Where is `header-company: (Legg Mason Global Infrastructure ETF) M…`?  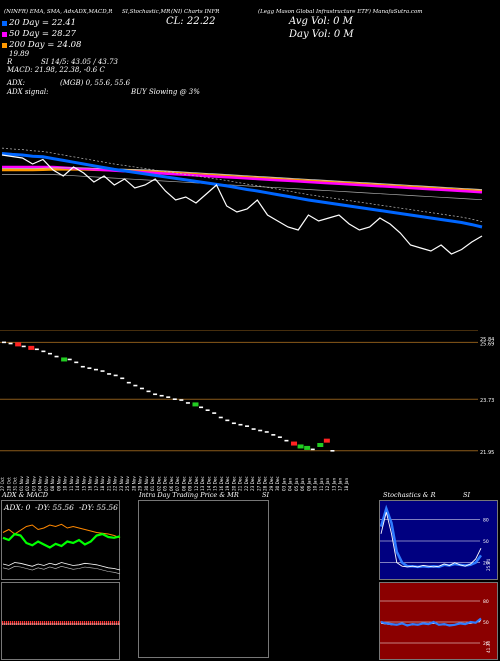 header-company: (Legg Mason Global Infrastructure ETF) M… is located at coordinates (340, 12).